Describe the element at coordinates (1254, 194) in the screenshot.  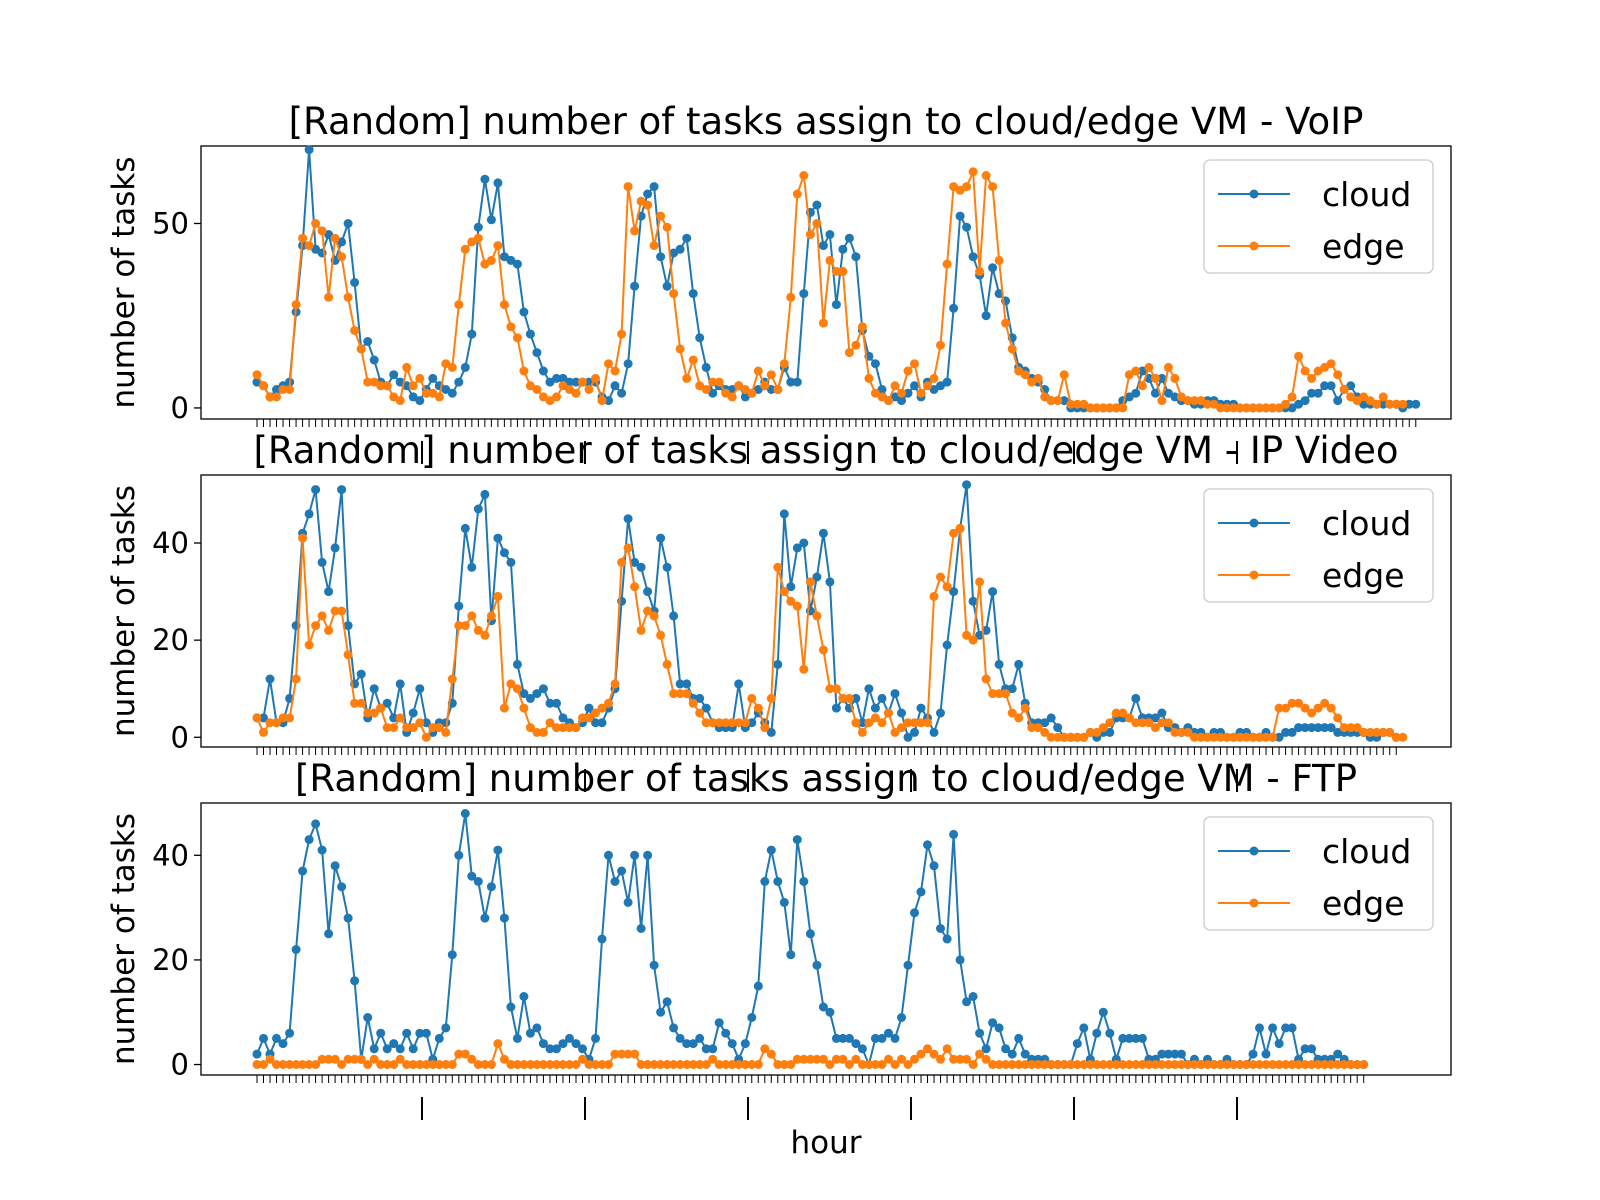
I see `legend-marker-cloud` at that location.